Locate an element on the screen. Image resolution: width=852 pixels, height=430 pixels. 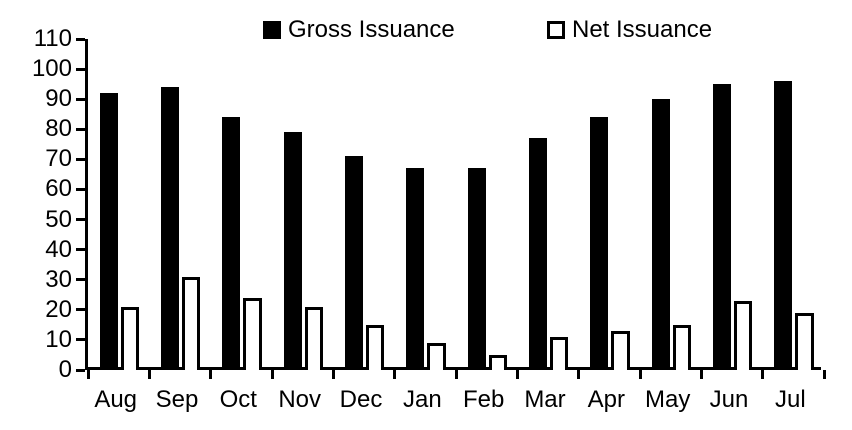
bar-net-jul is located at coordinates (804, 341).